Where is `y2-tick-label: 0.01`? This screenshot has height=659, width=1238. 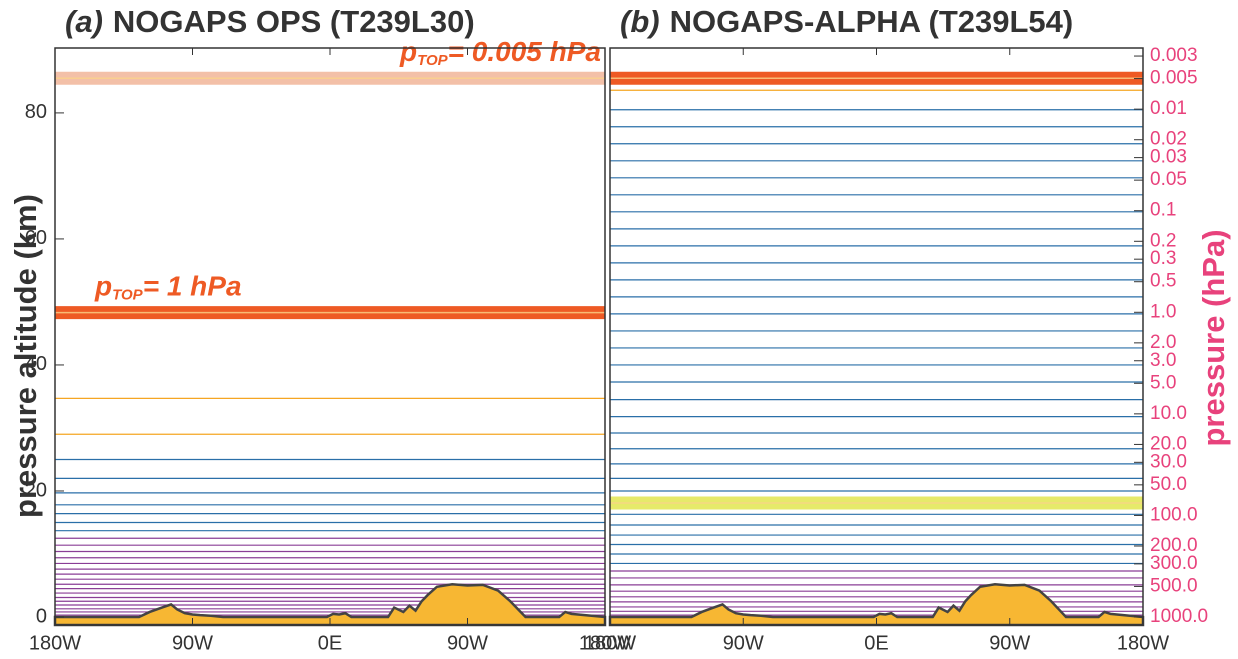 y2-tick-label: 0.01 is located at coordinates (1168, 108).